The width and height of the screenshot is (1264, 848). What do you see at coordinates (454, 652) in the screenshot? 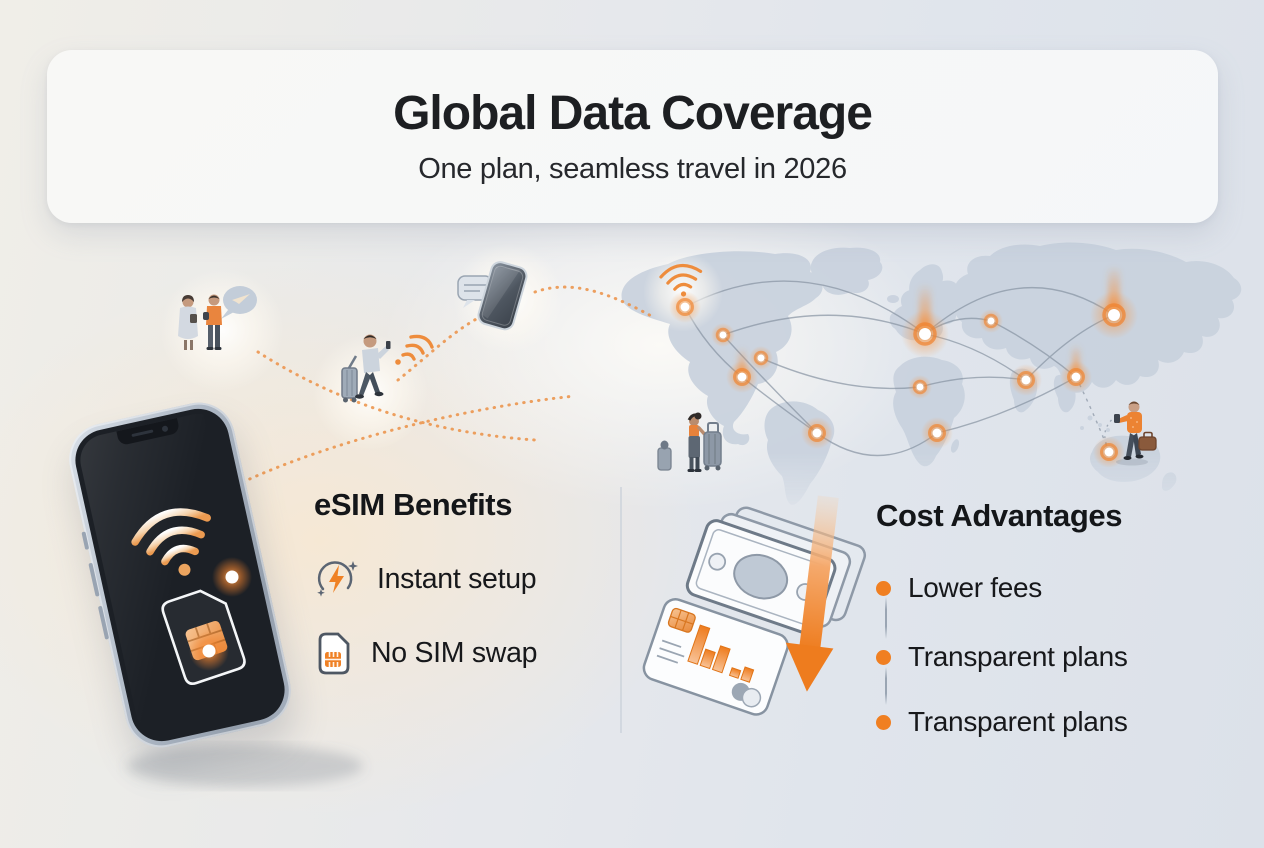
I see `benefit-label: No SIM swap` at bounding box center [454, 652].